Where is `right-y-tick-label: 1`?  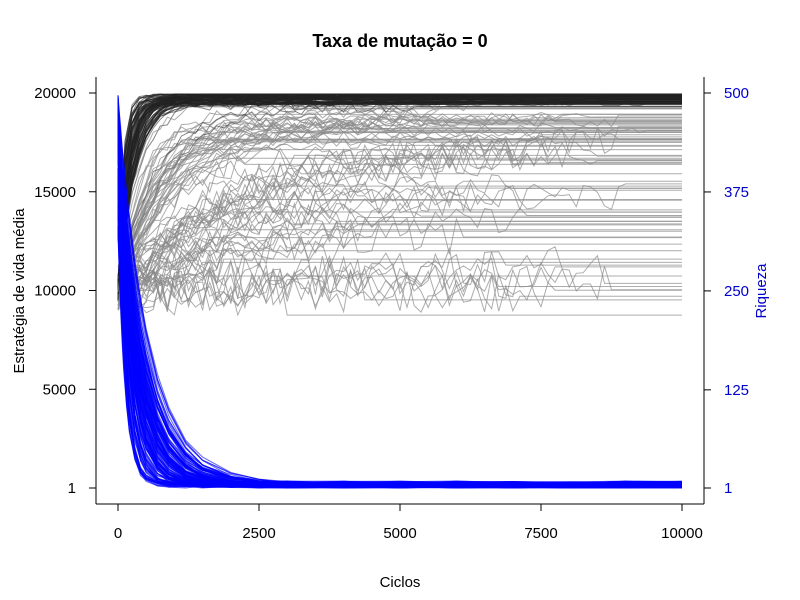 right-y-tick-label: 1 is located at coordinates (728, 488).